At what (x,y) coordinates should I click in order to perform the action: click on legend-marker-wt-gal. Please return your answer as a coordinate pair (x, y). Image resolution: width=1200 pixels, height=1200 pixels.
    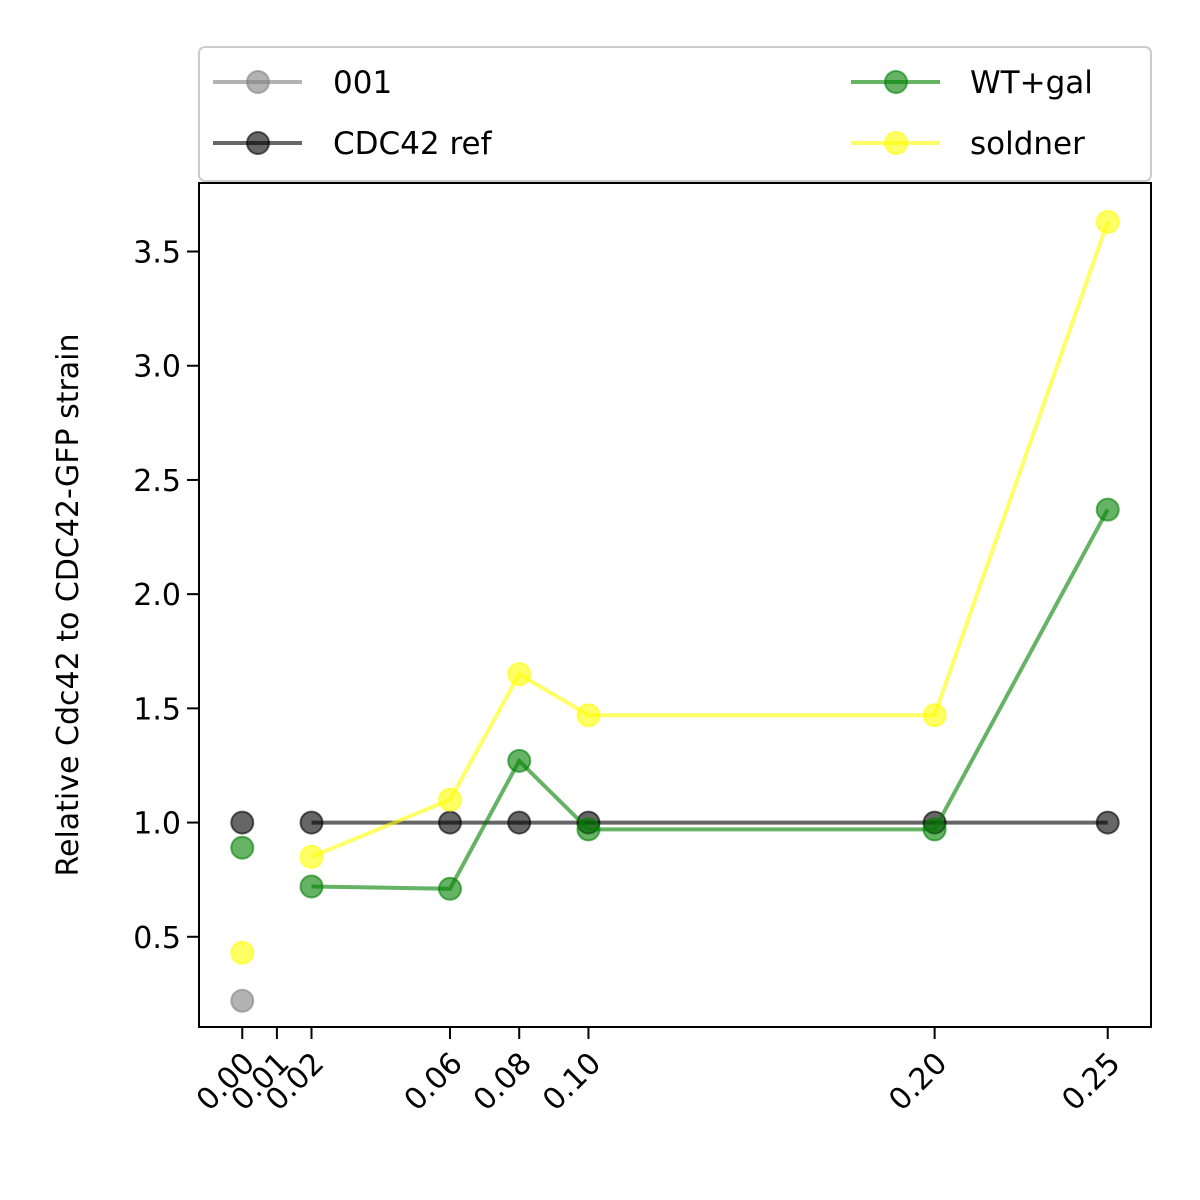
    Looking at the image, I should click on (896, 82).